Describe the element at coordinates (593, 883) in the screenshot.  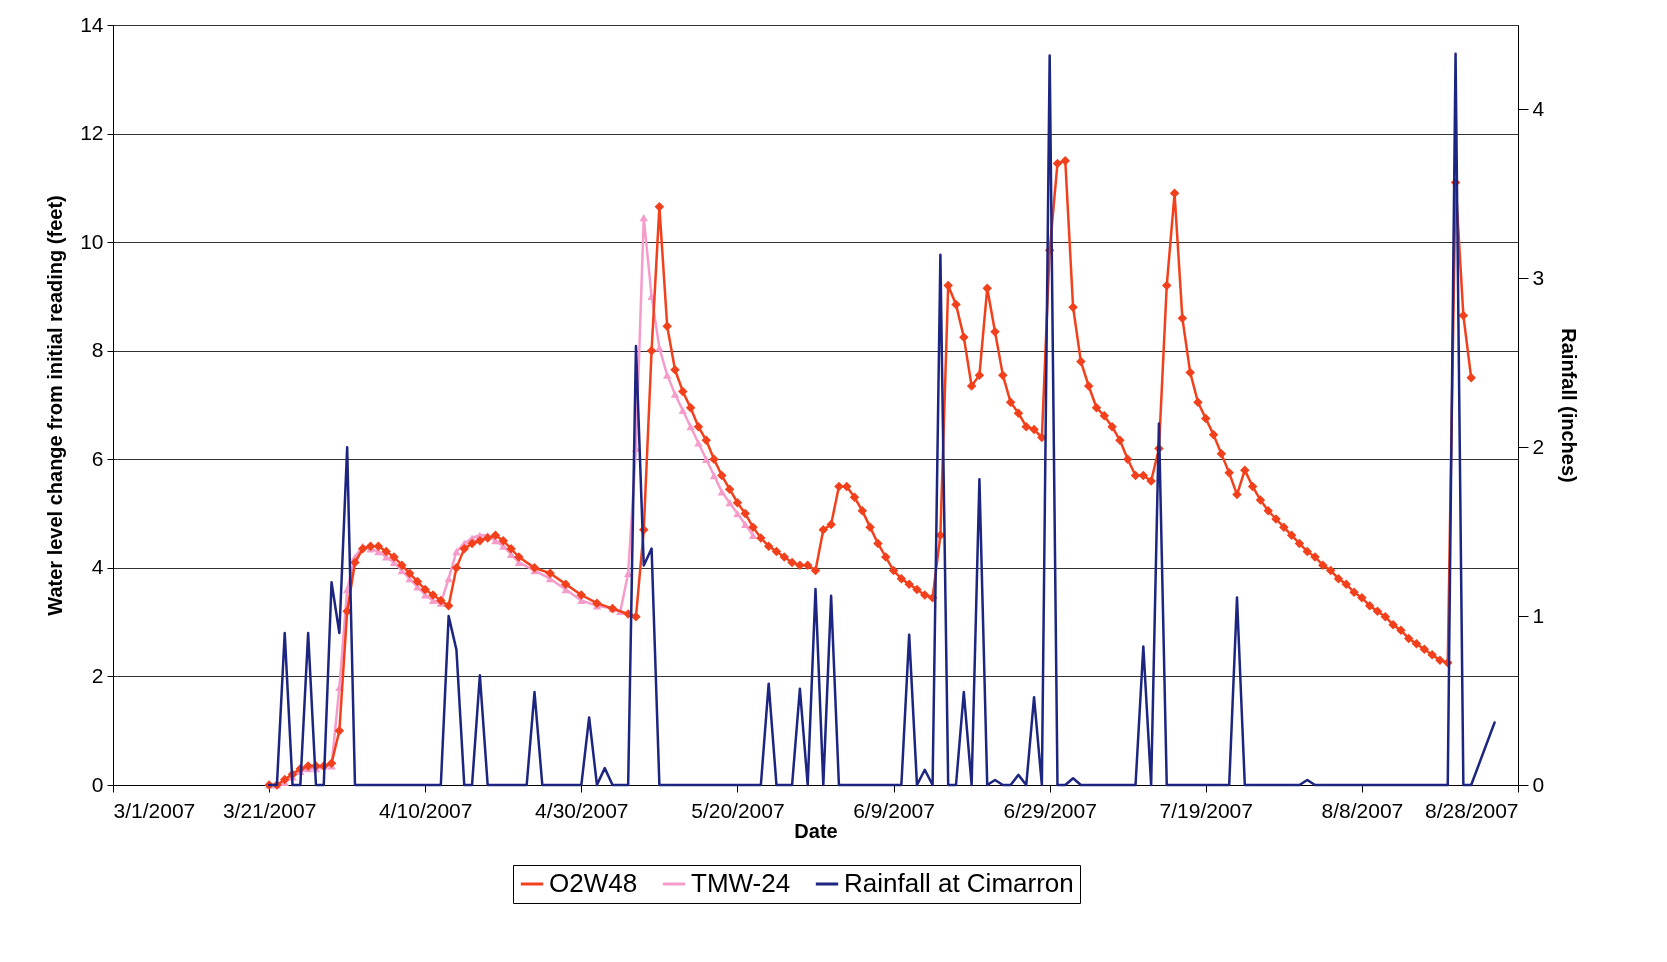
I see `legend-label: O2W48` at that location.